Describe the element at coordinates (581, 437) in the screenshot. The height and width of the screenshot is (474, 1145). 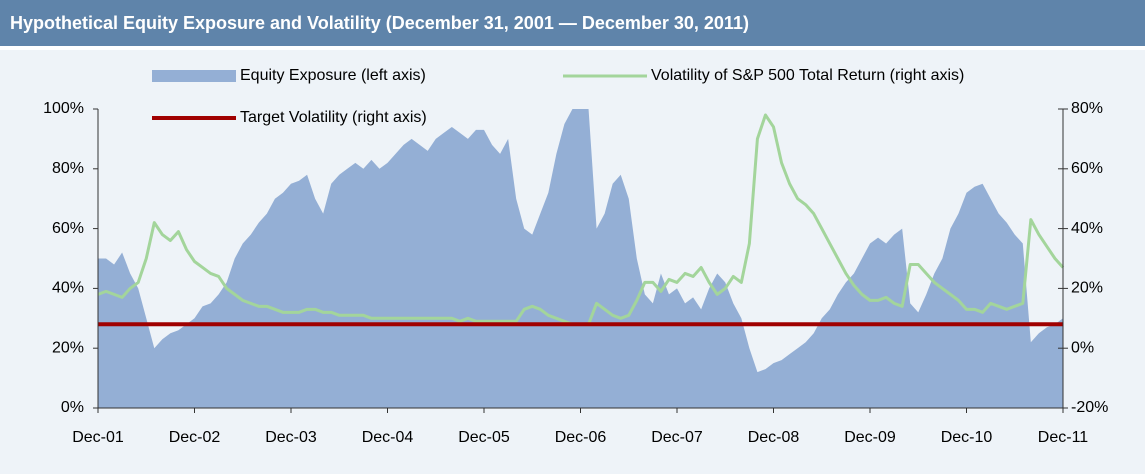
I see `x-tick-label: Dec-06` at that location.